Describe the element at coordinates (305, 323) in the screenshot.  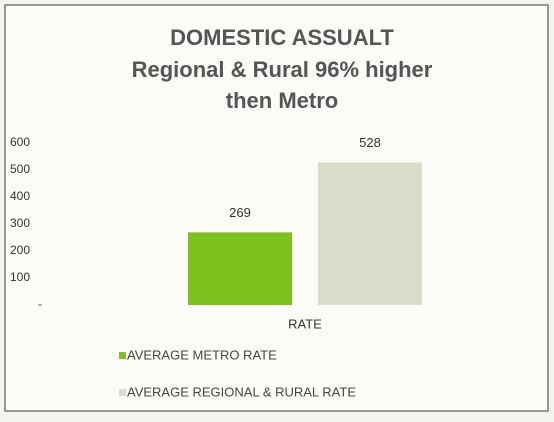
I see `x-tick-label: RATE` at that location.